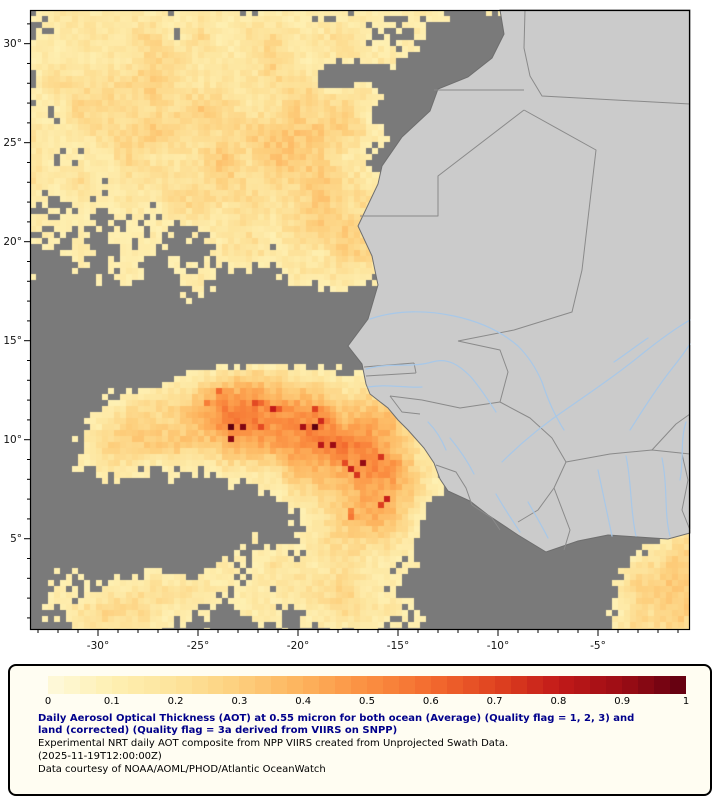 The width and height of the screenshot is (720, 800). Describe the element at coordinates (12, 242) in the screenshot. I see `y-tick-label: 20°` at that location.